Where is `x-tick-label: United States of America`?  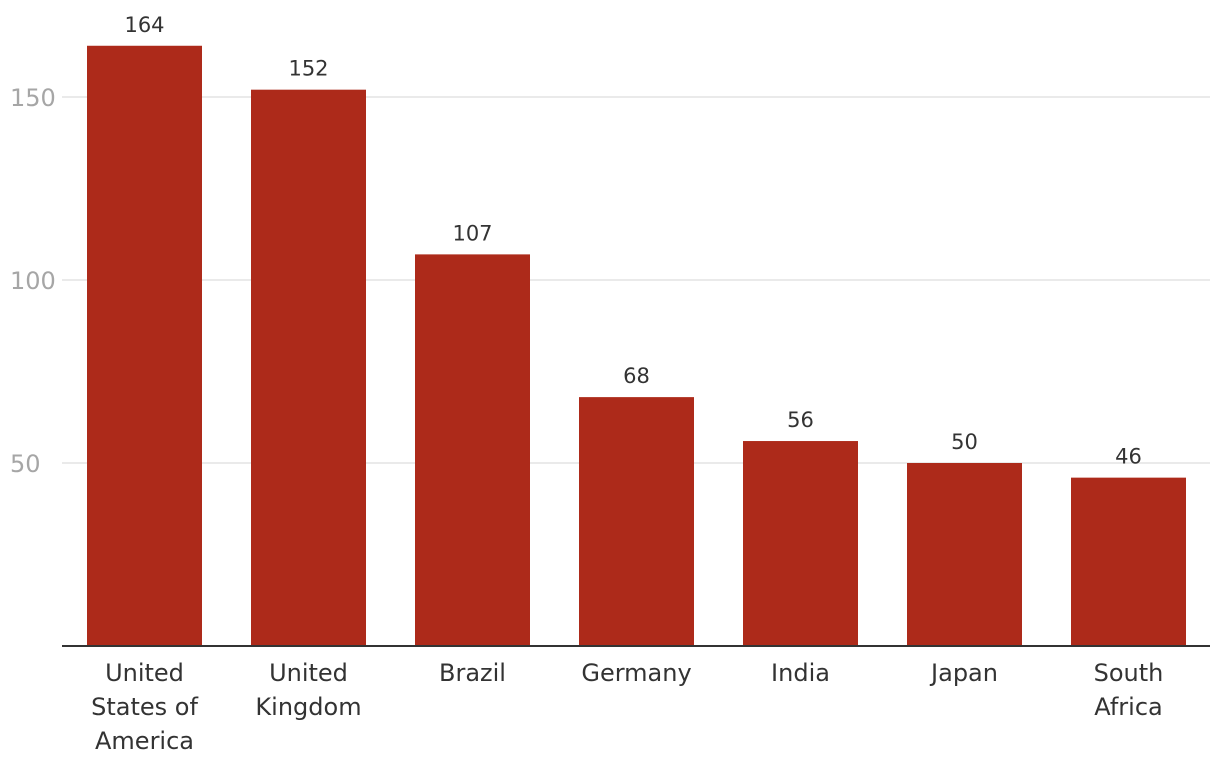 x-tick-label: United States of America is located at coordinates (144, 707).